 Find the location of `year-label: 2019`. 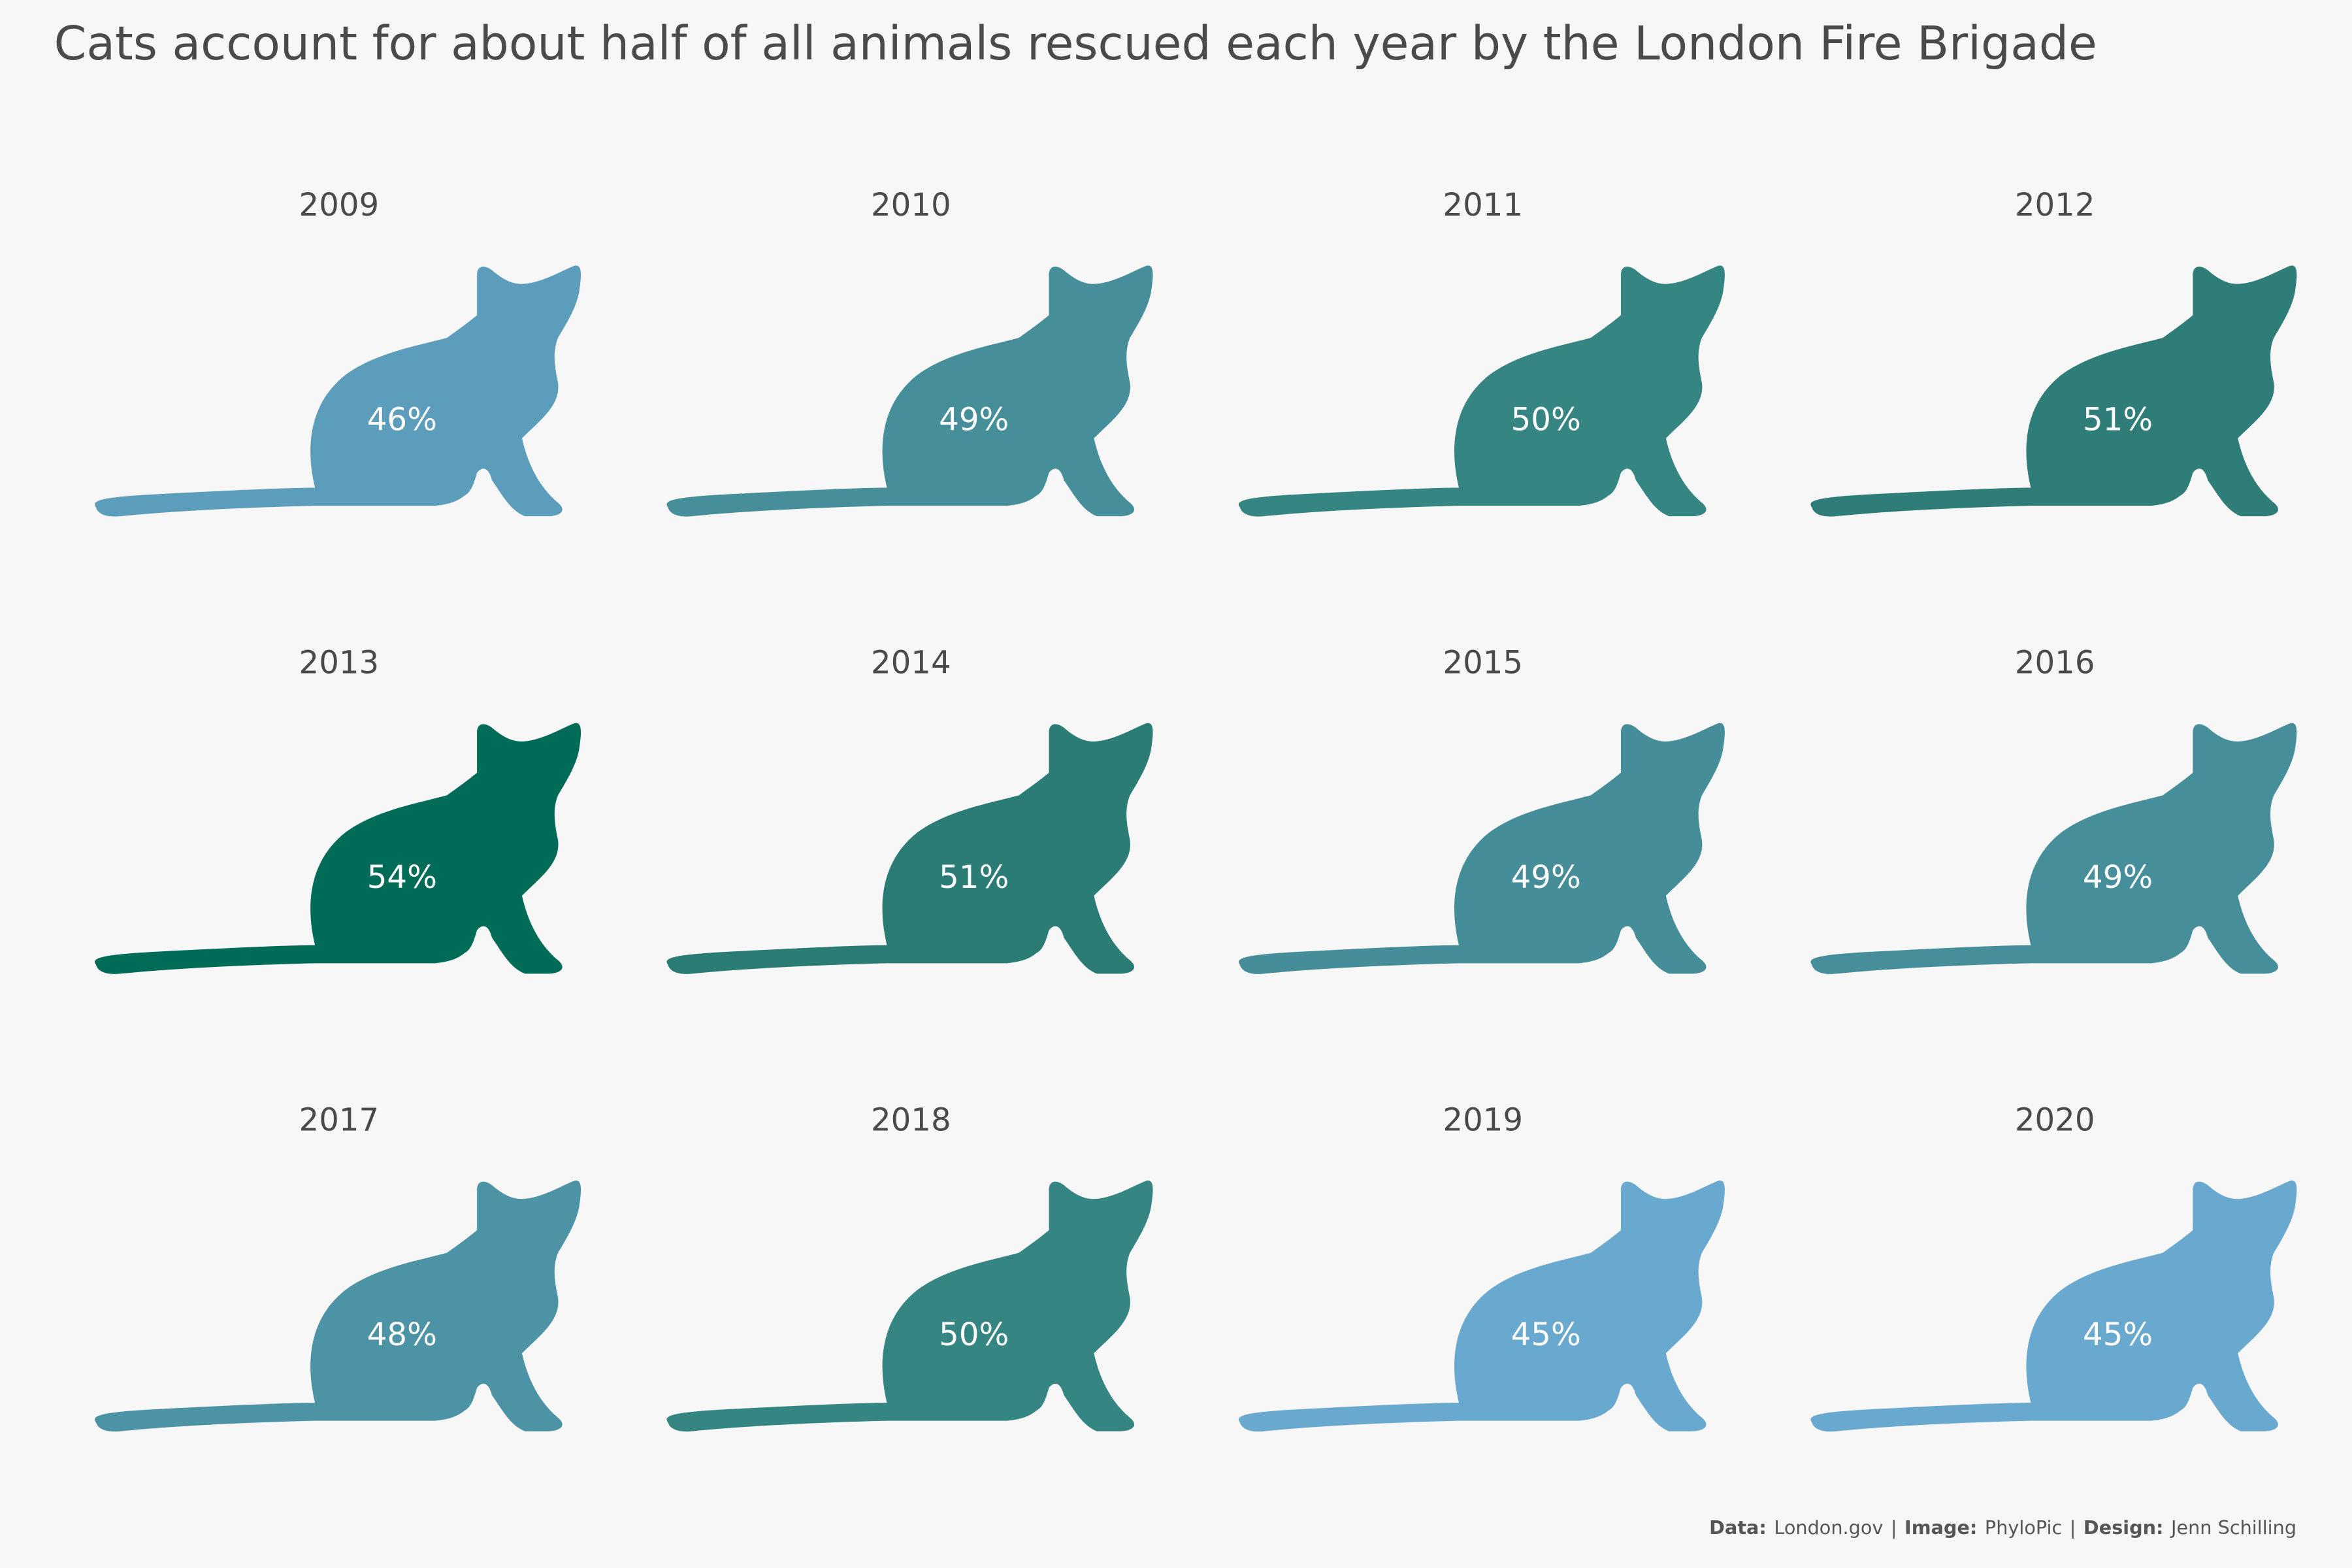

year-label: 2019 is located at coordinates (1483, 1120).